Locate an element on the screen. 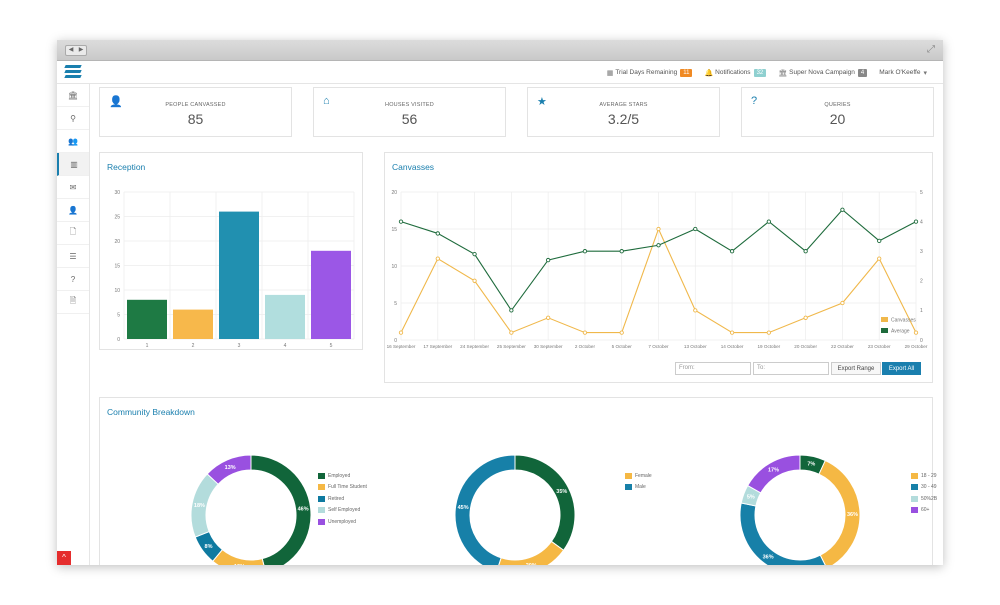  legend-item: Employed is located at coordinates (342, 476).